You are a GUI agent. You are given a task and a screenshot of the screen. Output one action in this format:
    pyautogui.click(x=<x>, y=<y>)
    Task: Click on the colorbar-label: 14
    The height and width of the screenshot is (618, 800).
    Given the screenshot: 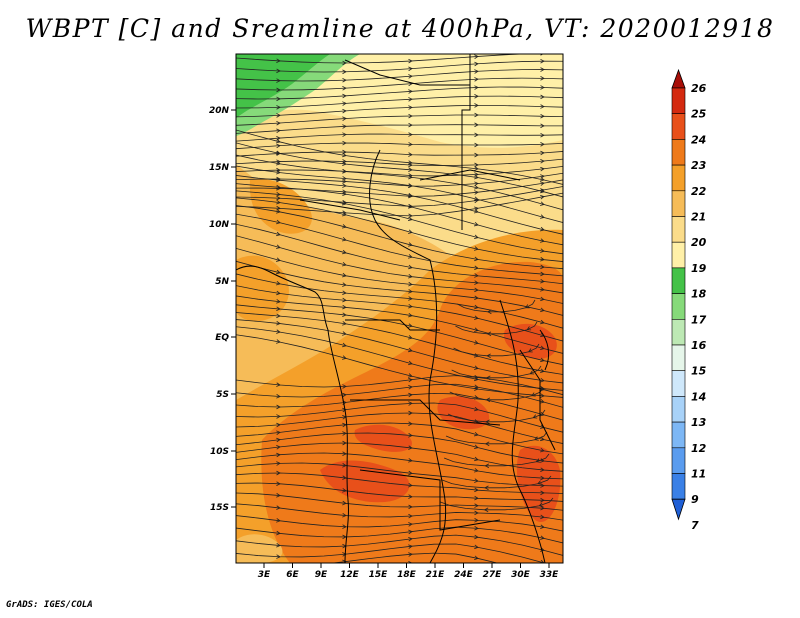 What is the action you would take?
    pyautogui.click(x=698, y=396)
    